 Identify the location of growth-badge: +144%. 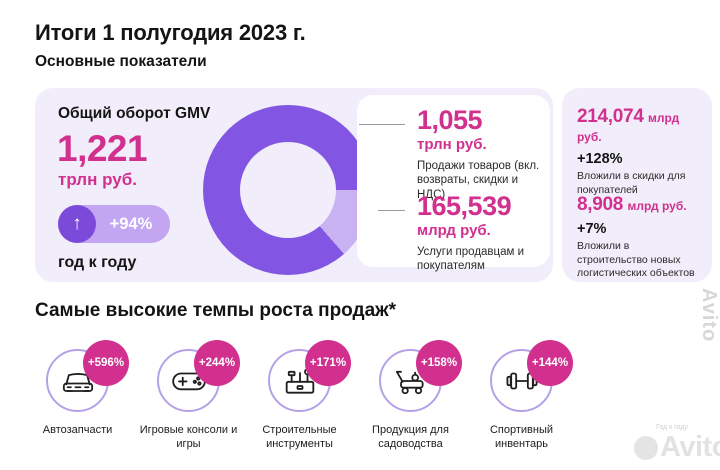
(550, 363).